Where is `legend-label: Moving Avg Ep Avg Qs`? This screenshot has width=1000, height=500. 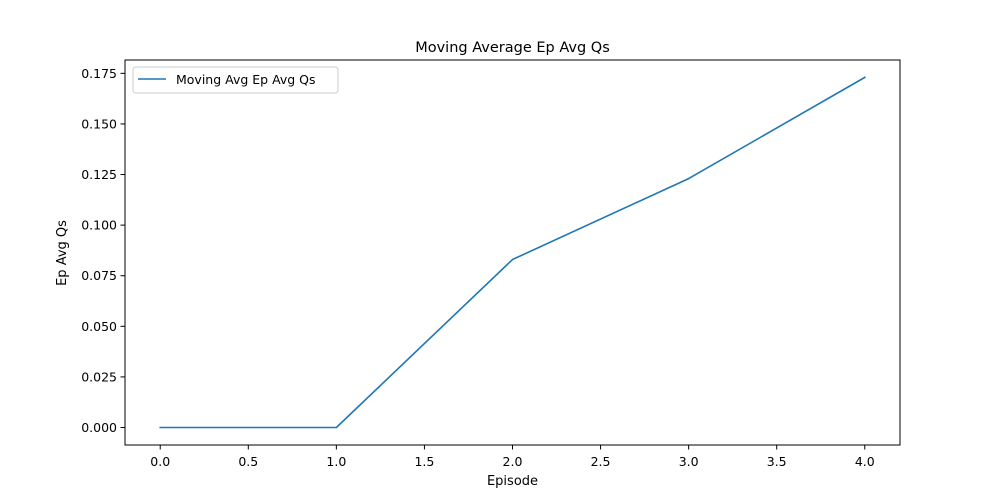 legend-label: Moving Avg Ep Avg Qs is located at coordinates (246, 79).